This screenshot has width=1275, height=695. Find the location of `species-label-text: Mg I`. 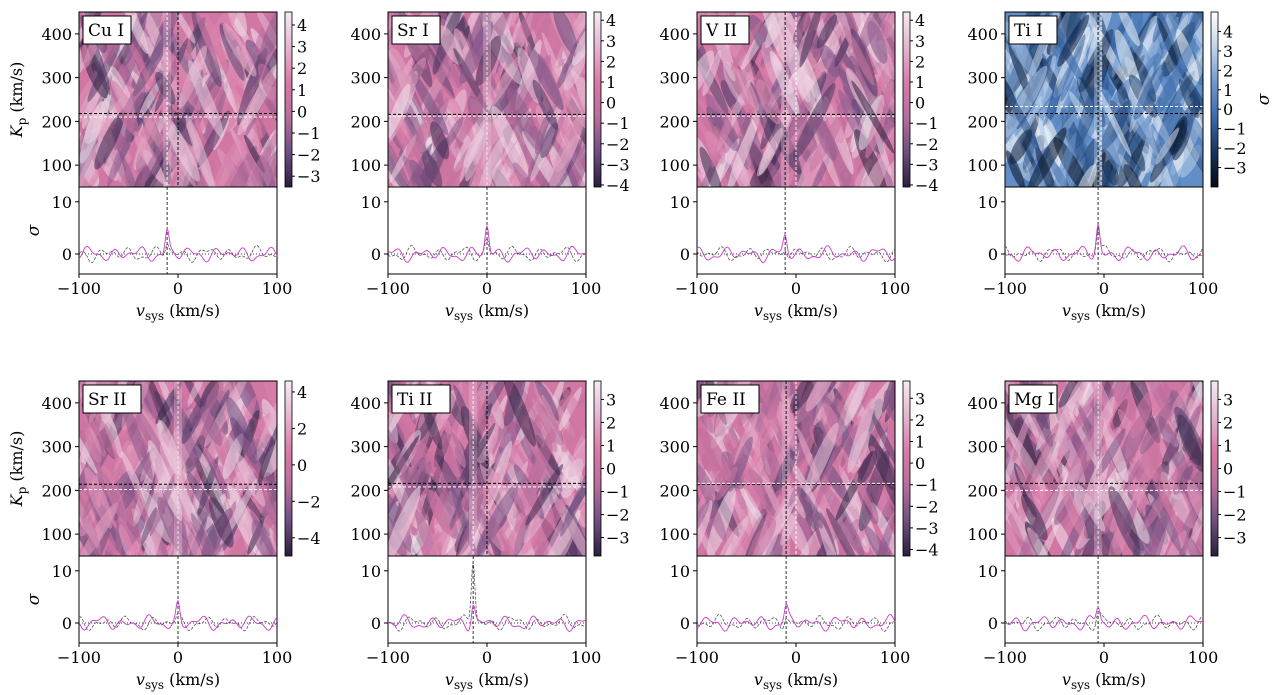

species-label-text: Mg I is located at coordinates (1034, 400).